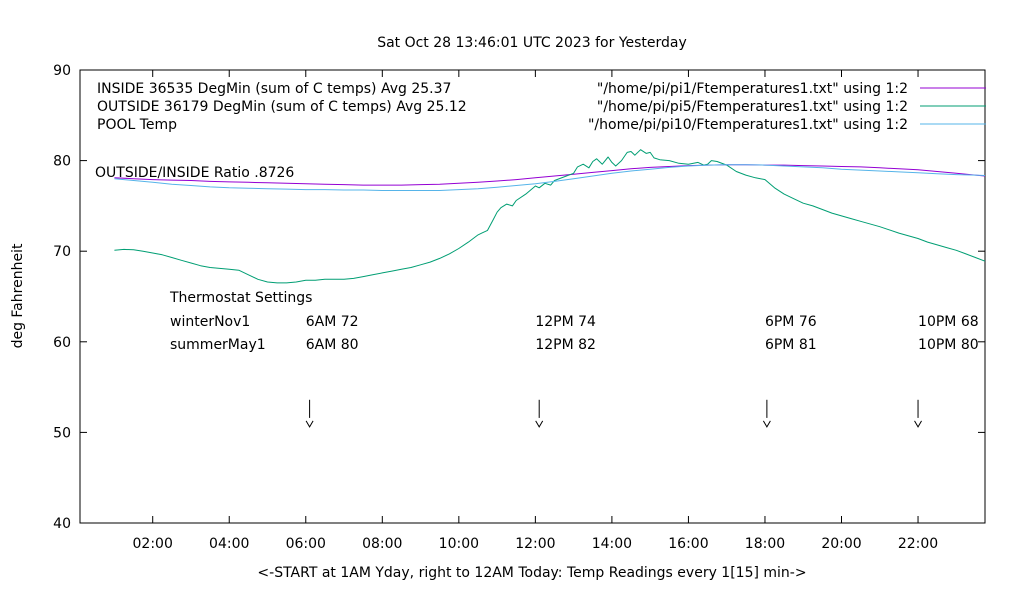 The width and height of the screenshot is (1020, 600). What do you see at coordinates (62, 71) in the screenshot?
I see `y-tick-label: 90` at bounding box center [62, 71].